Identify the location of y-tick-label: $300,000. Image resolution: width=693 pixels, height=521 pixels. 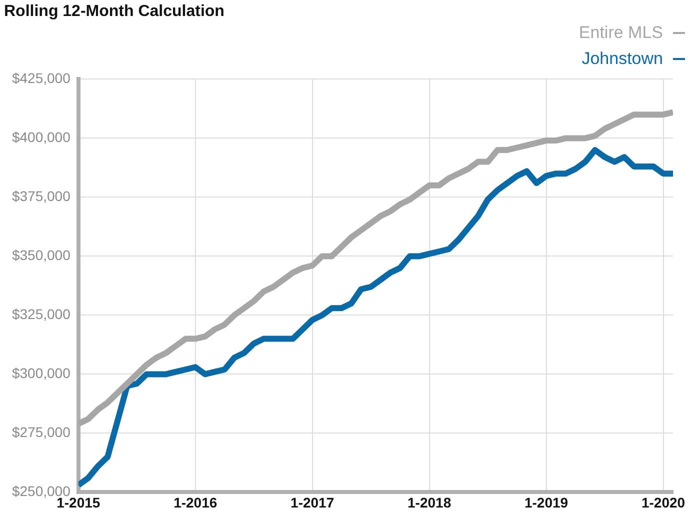
(41, 373).